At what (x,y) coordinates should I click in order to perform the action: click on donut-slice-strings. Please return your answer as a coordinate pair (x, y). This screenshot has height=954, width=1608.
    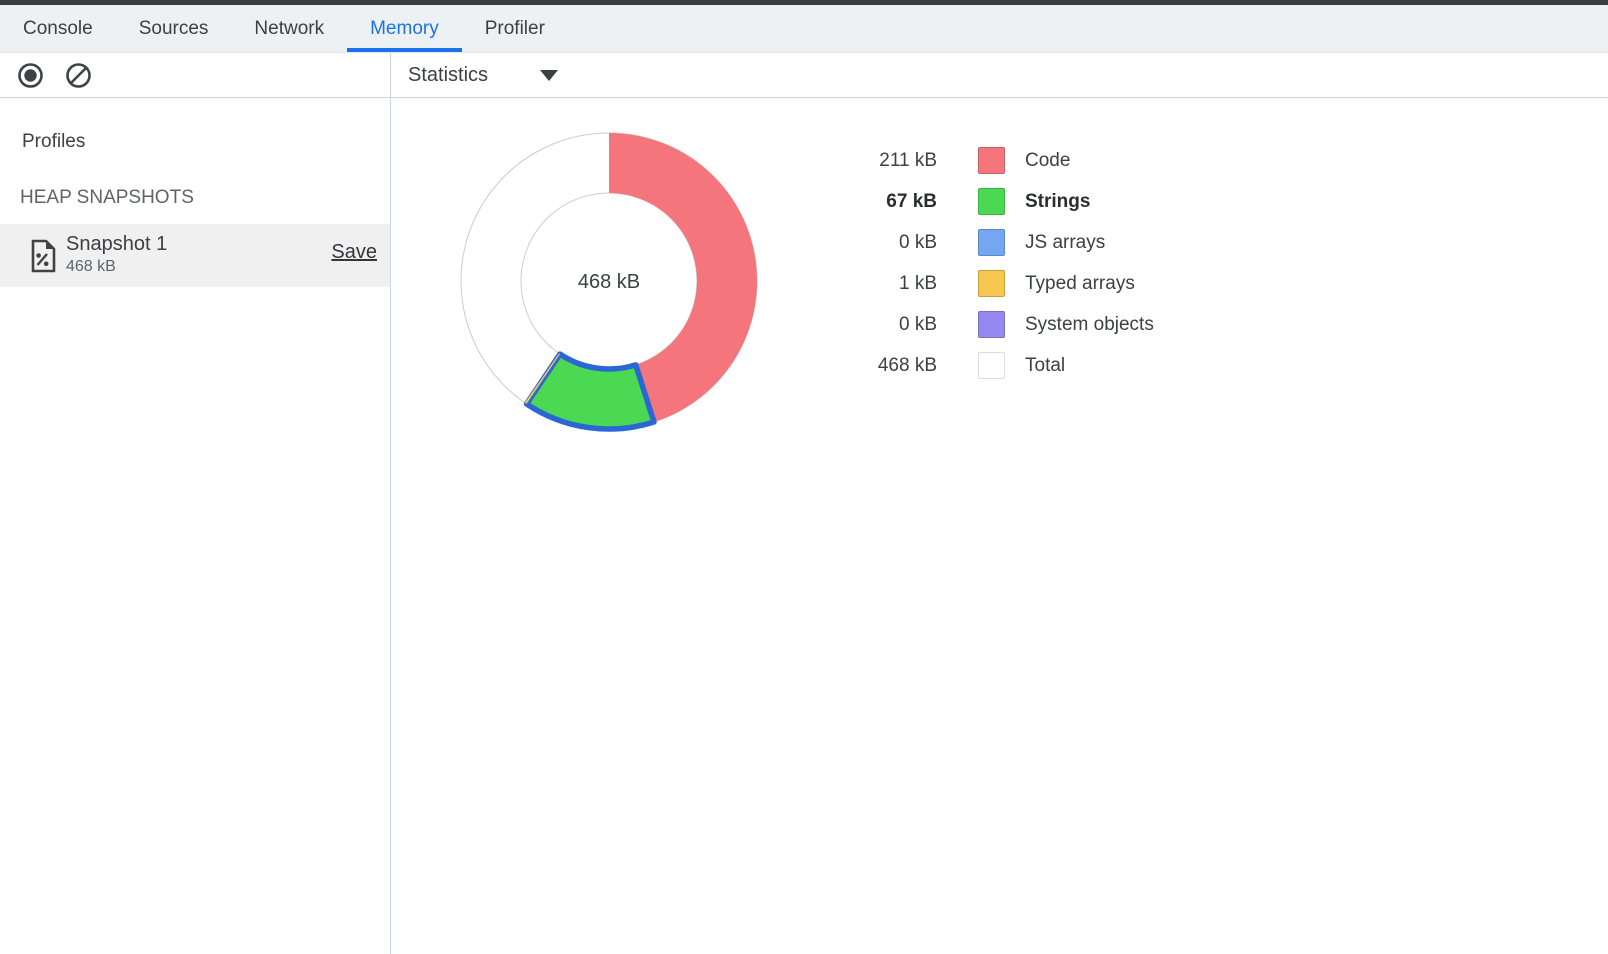
    Looking at the image, I should click on (590, 391).